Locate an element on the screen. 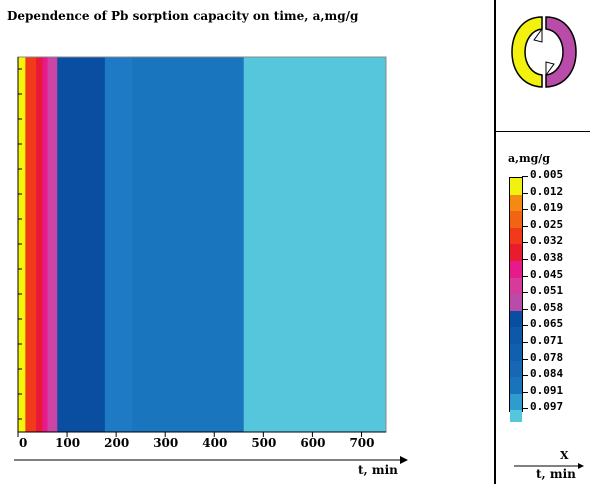 The image size is (590, 484). legend-level-label: 0.045 is located at coordinates (547, 274).